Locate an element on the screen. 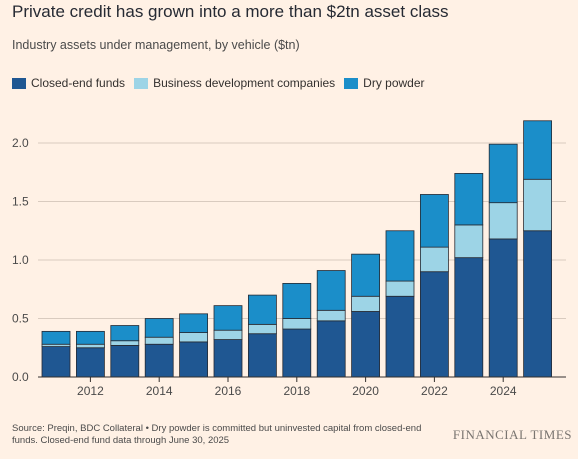 This screenshot has width=578, height=459. legend-swatch-dry-powder is located at coordinates (351, 83).